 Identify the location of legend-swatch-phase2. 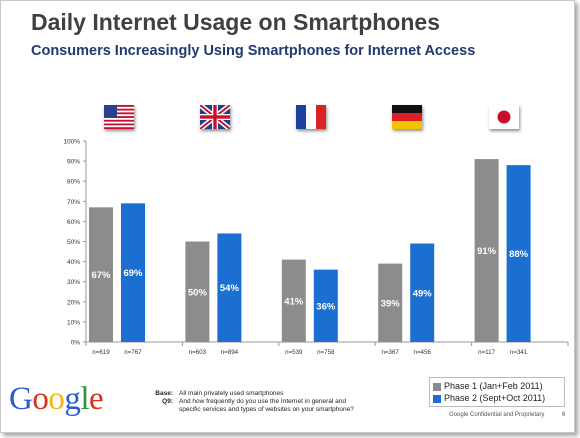
(437, 398).